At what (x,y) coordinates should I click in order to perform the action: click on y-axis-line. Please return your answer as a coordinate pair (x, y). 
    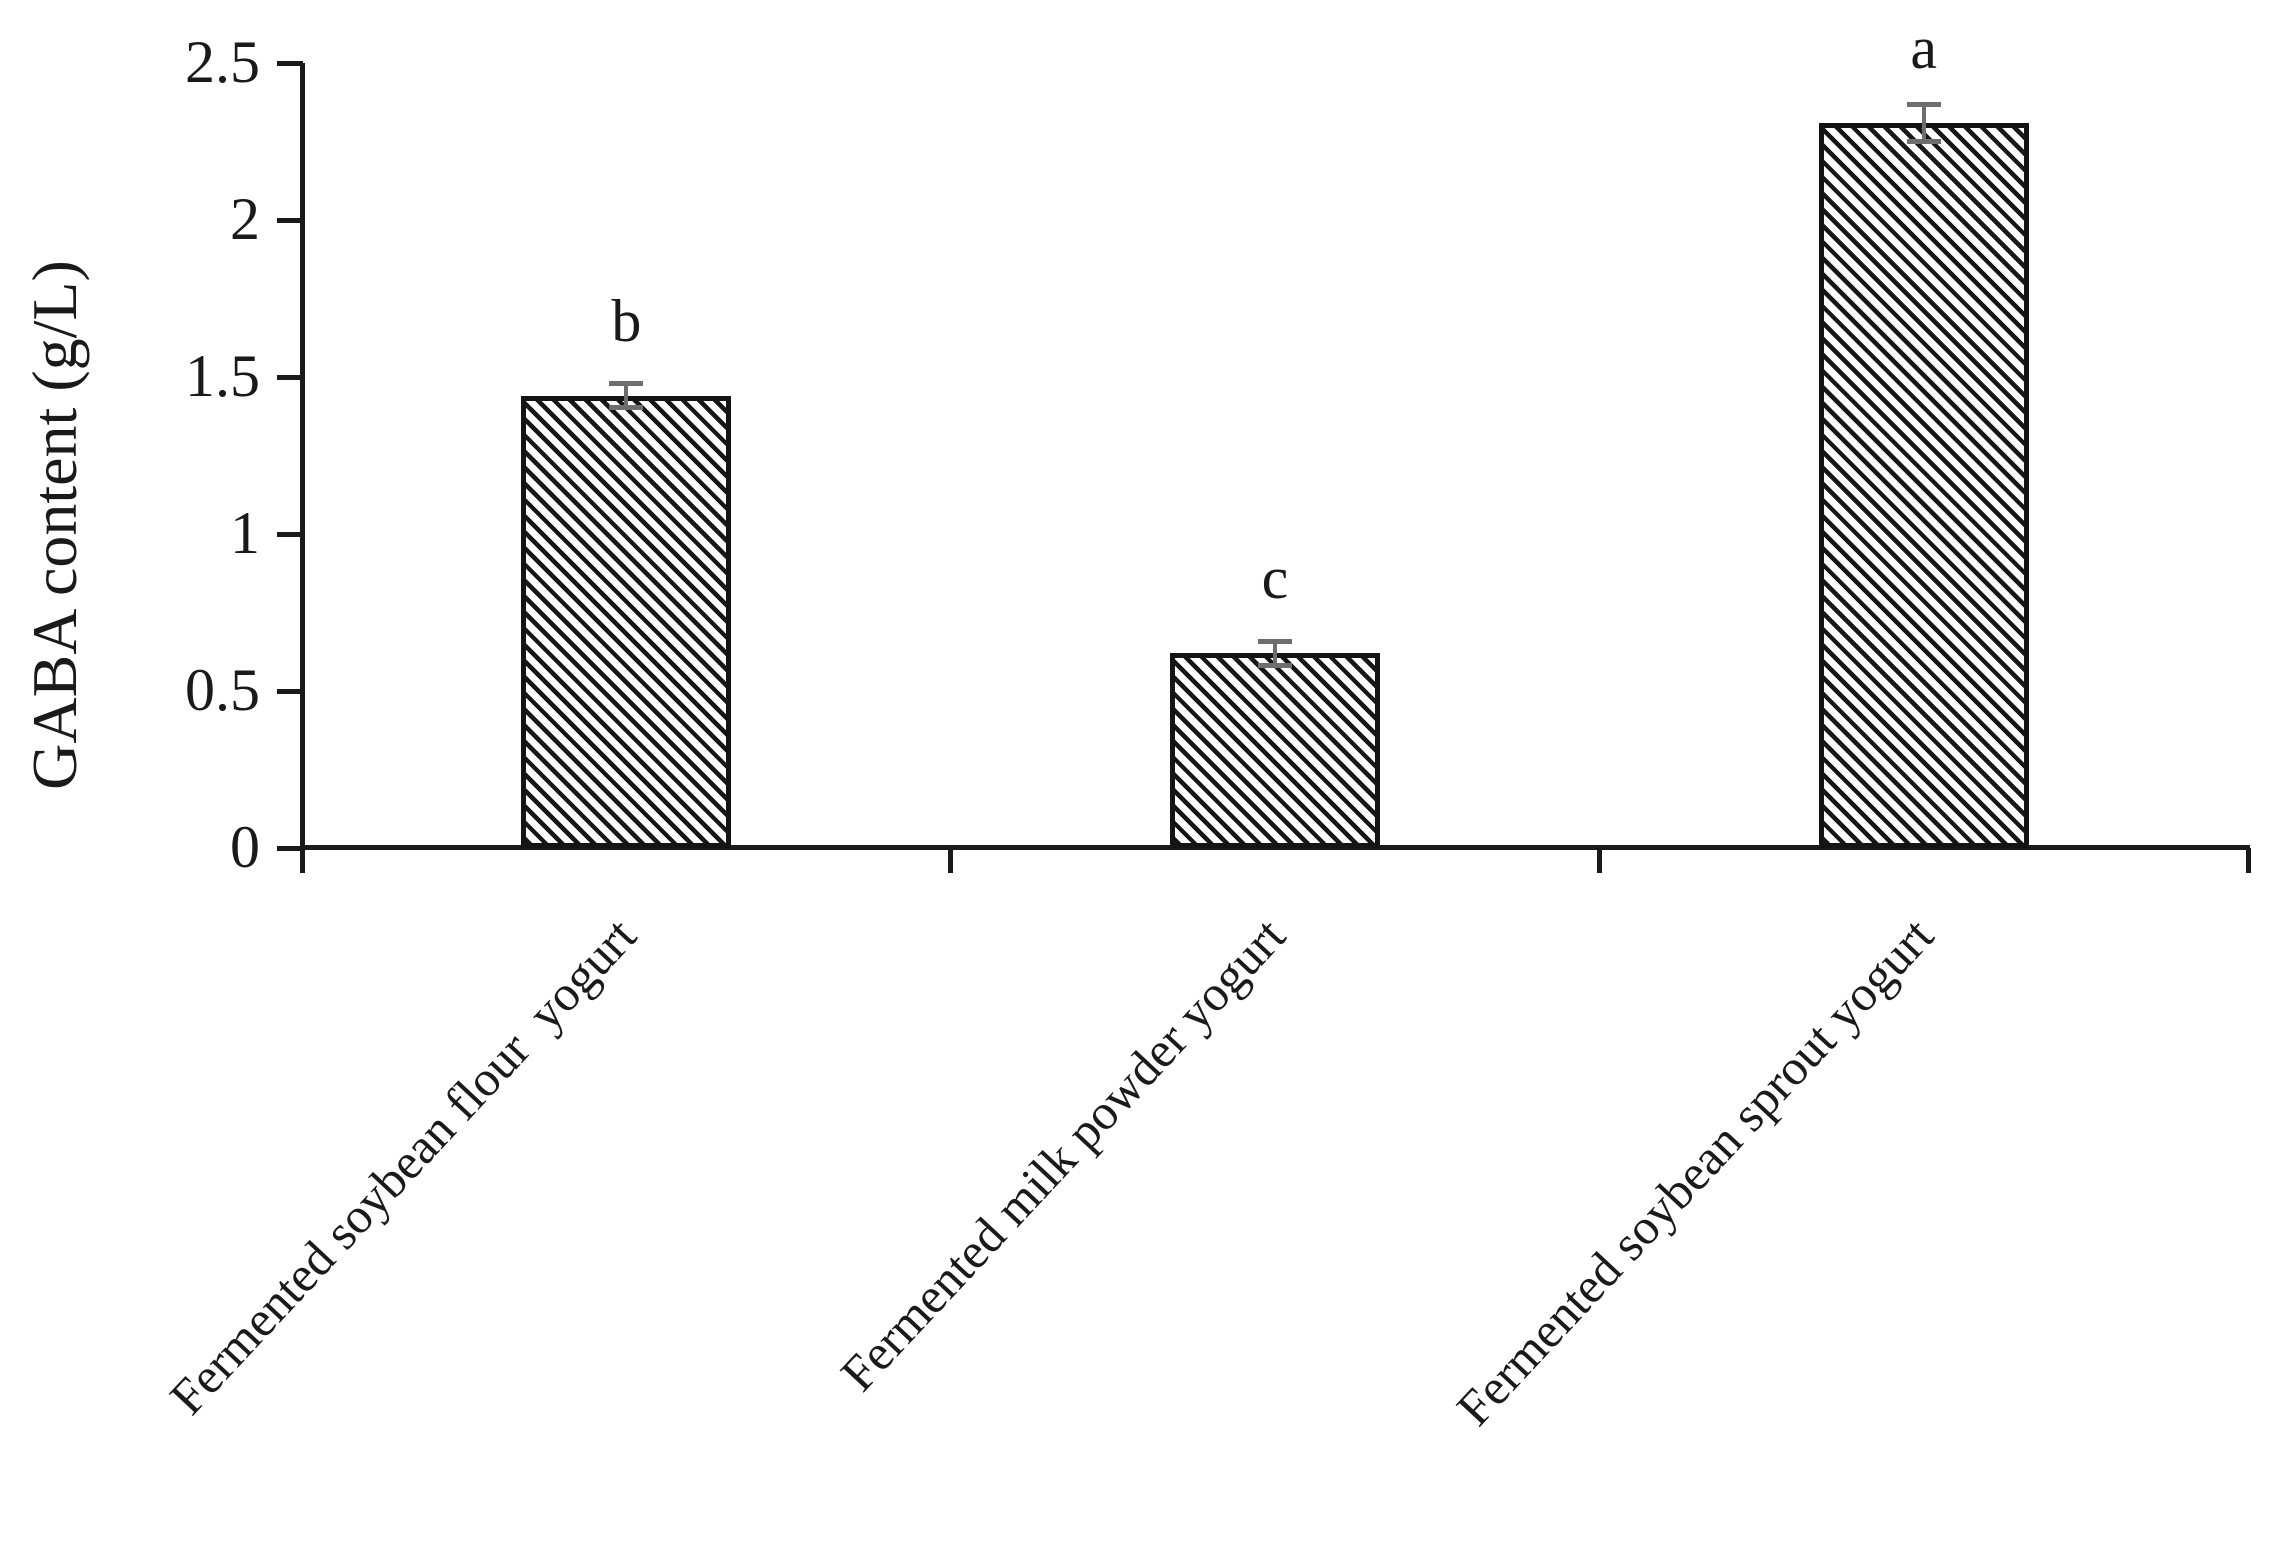
    Looking at the image, I should click on (302, 467).